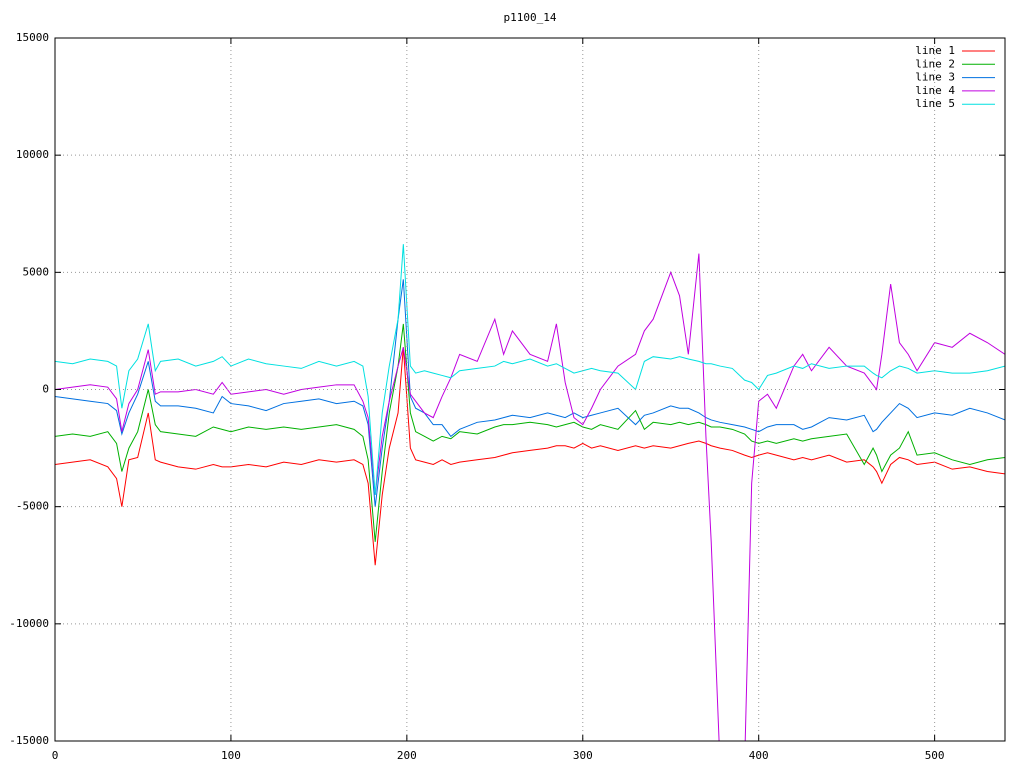 The image size is (1024, 768). What do you see at coordinates (935, 755) in the screenshot?
I see `x-tick-label: 500` at bounding box center [935, 755].